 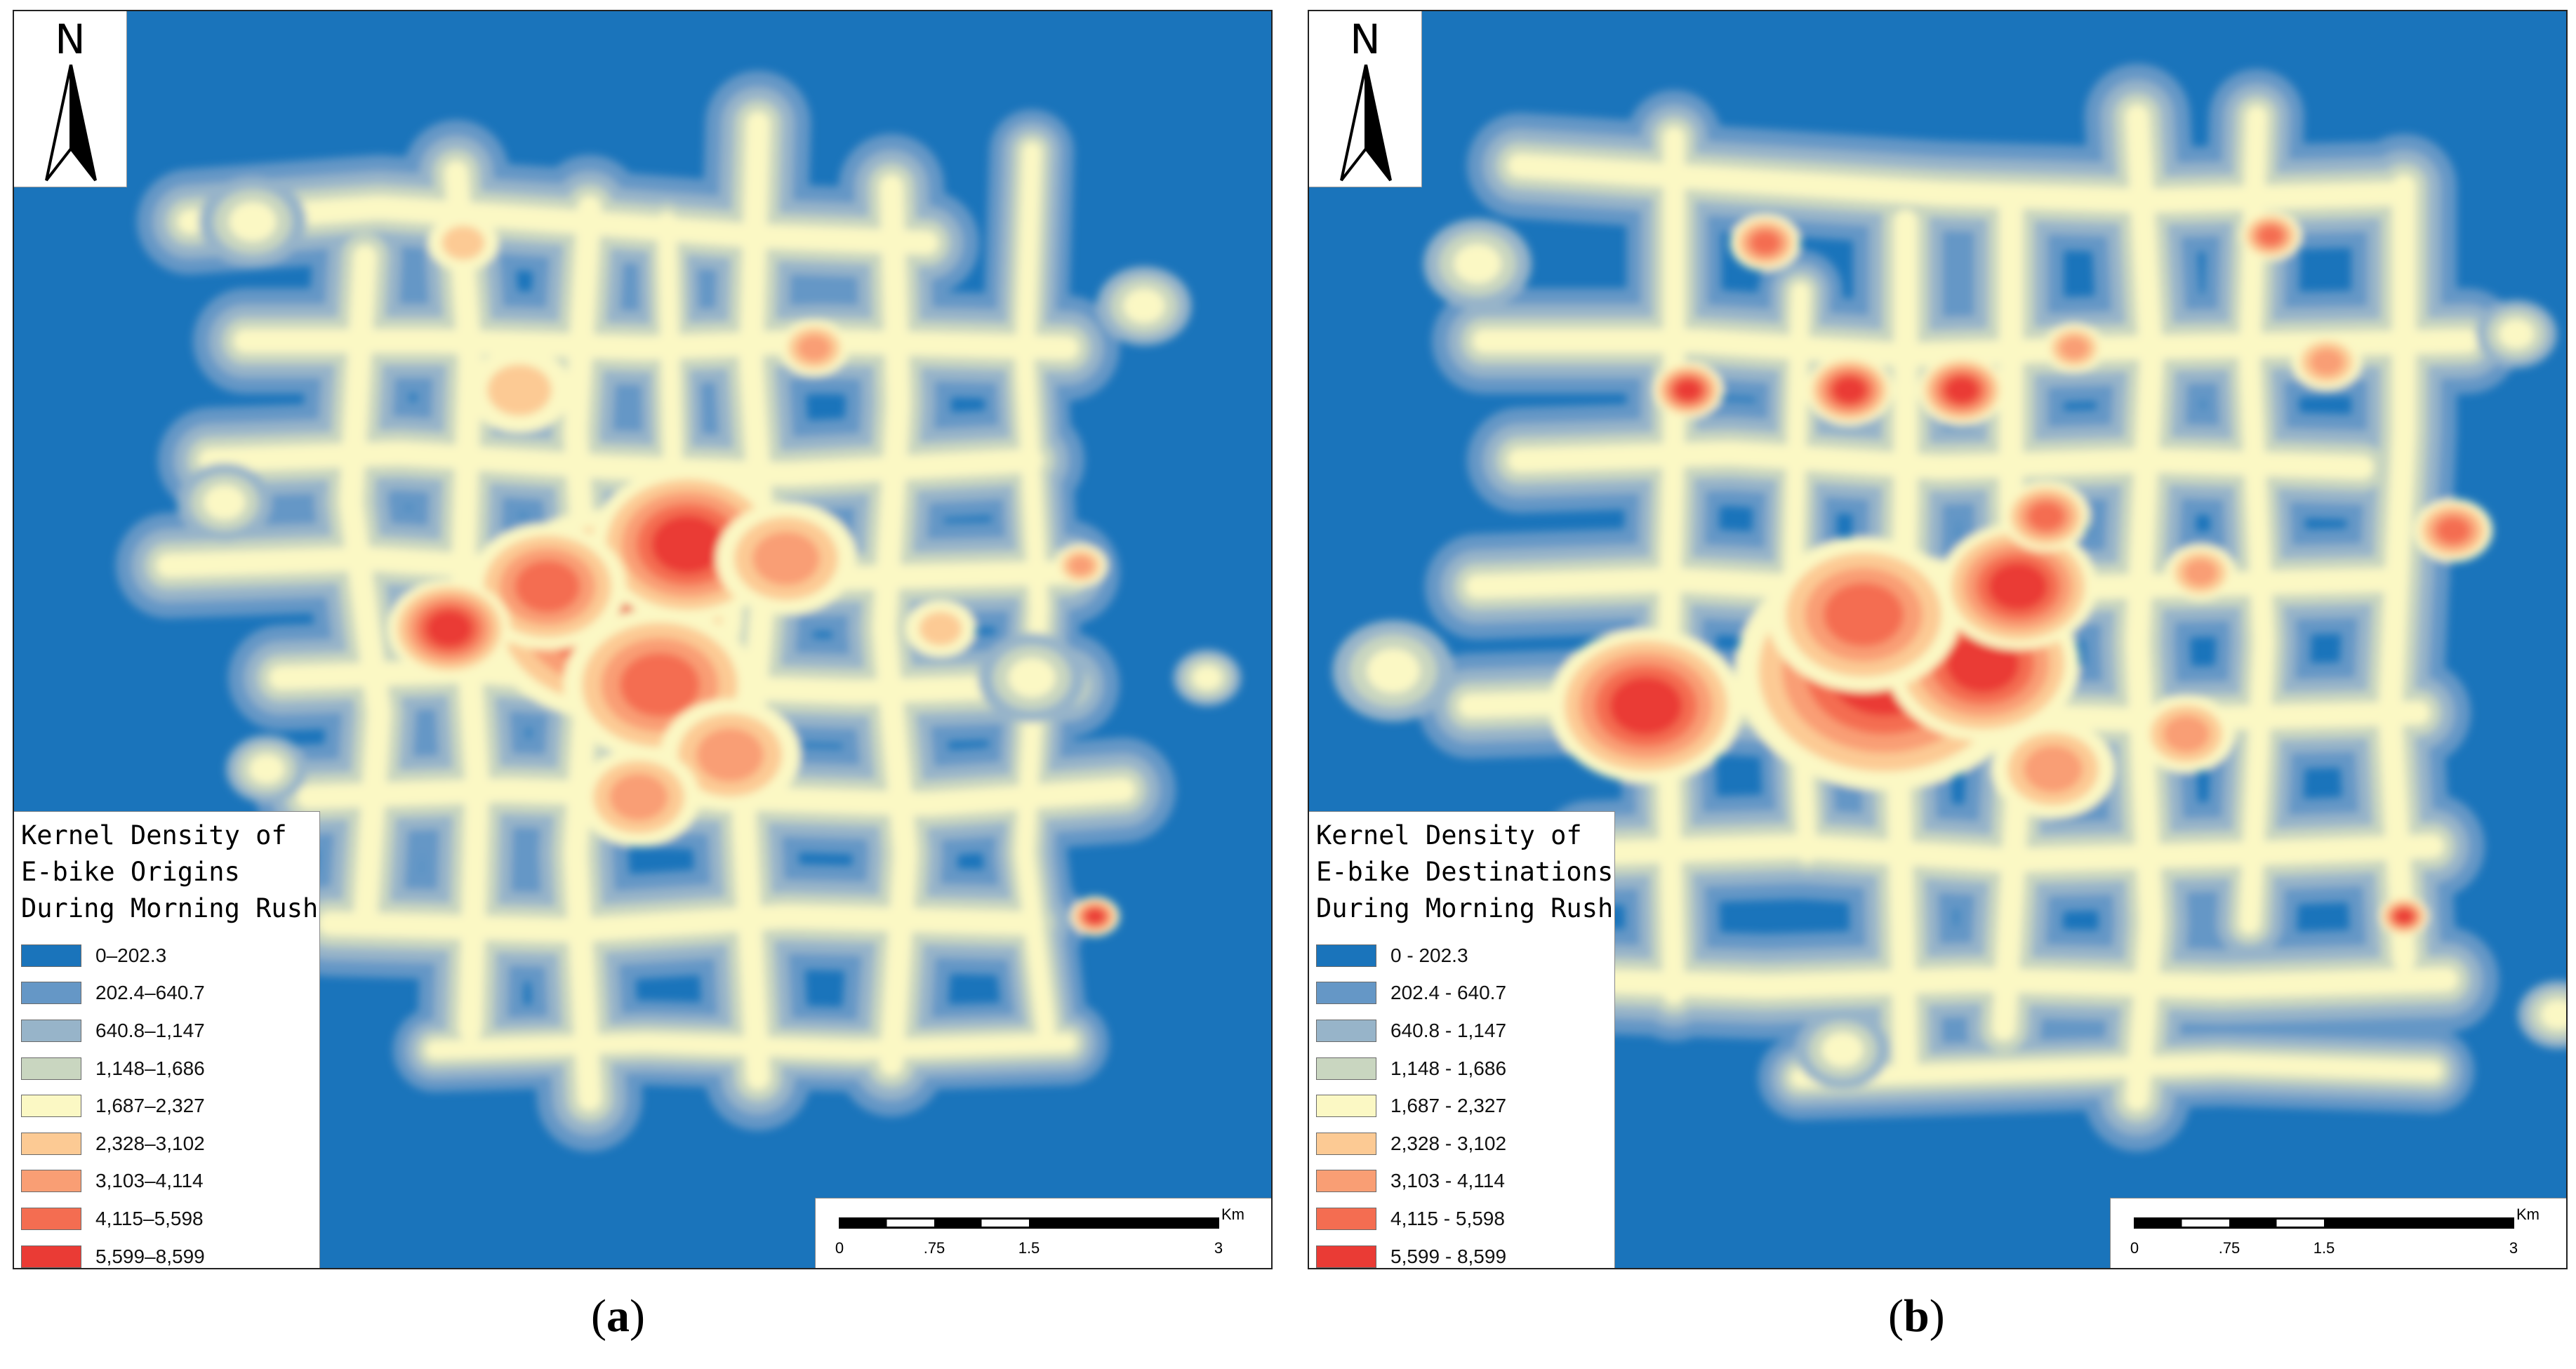 I want to click on legend-label: 0–202.3, so click(x=131, y=955).